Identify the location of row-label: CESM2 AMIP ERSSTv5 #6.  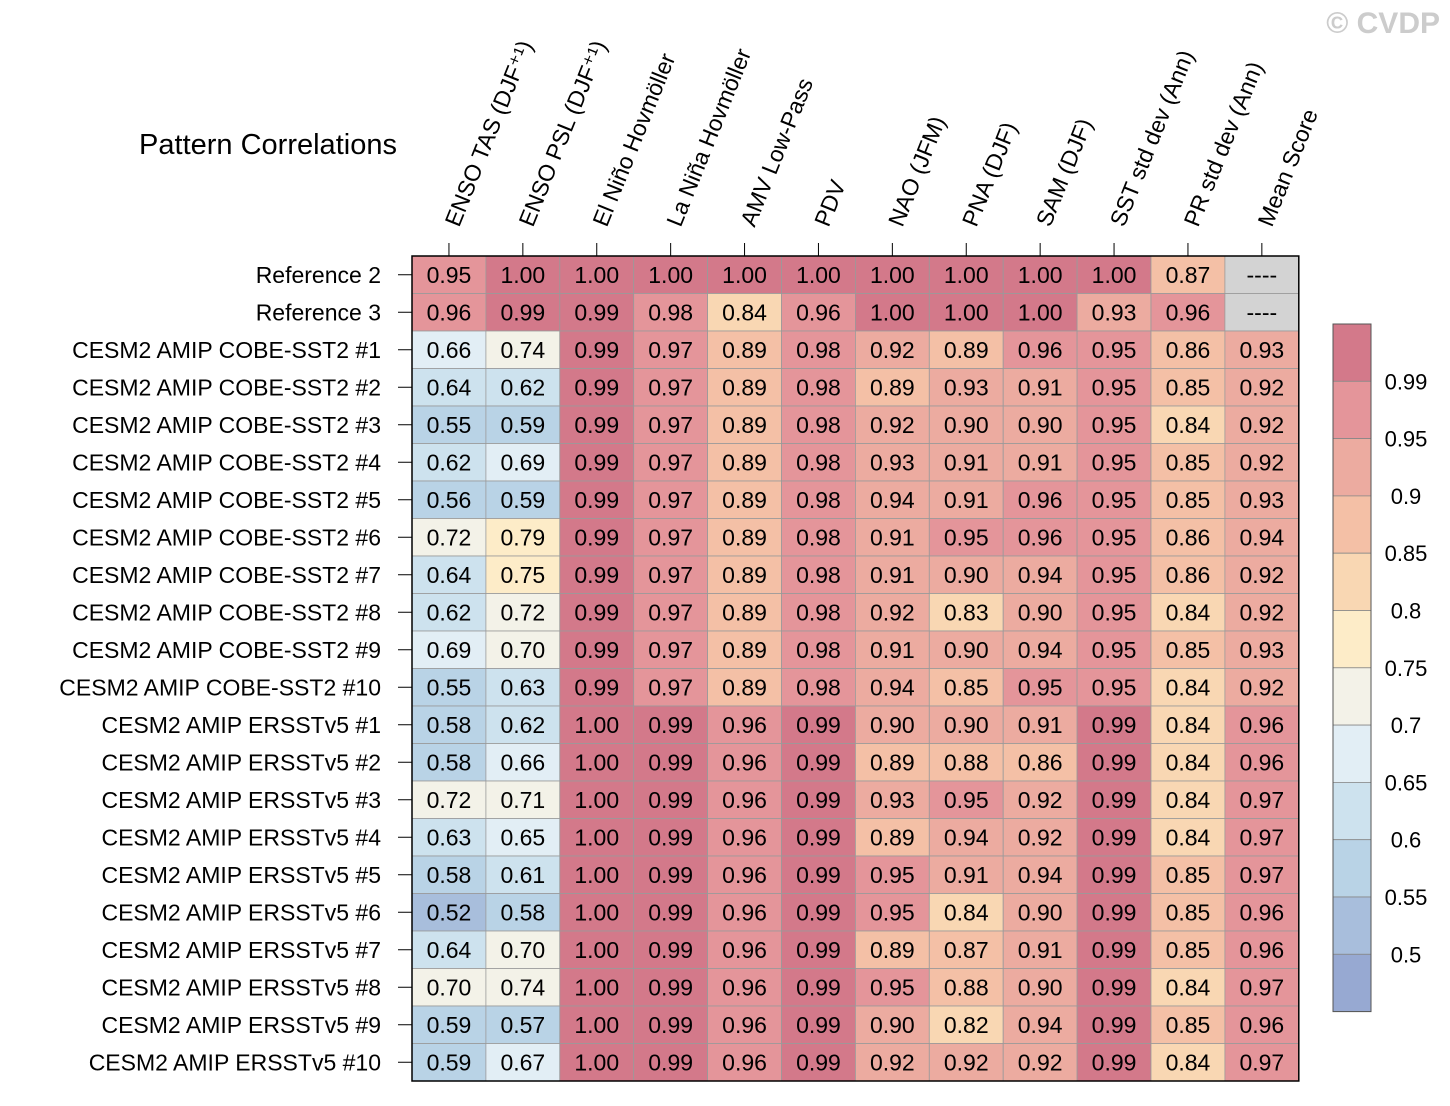
(241, 912).